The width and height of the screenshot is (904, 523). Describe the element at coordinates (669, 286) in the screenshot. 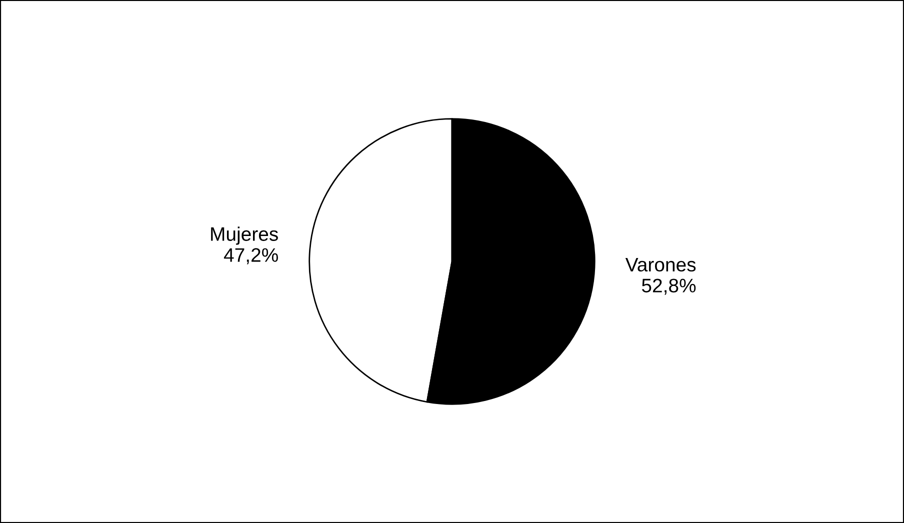

I see `data-label: 52,8%` at that location.